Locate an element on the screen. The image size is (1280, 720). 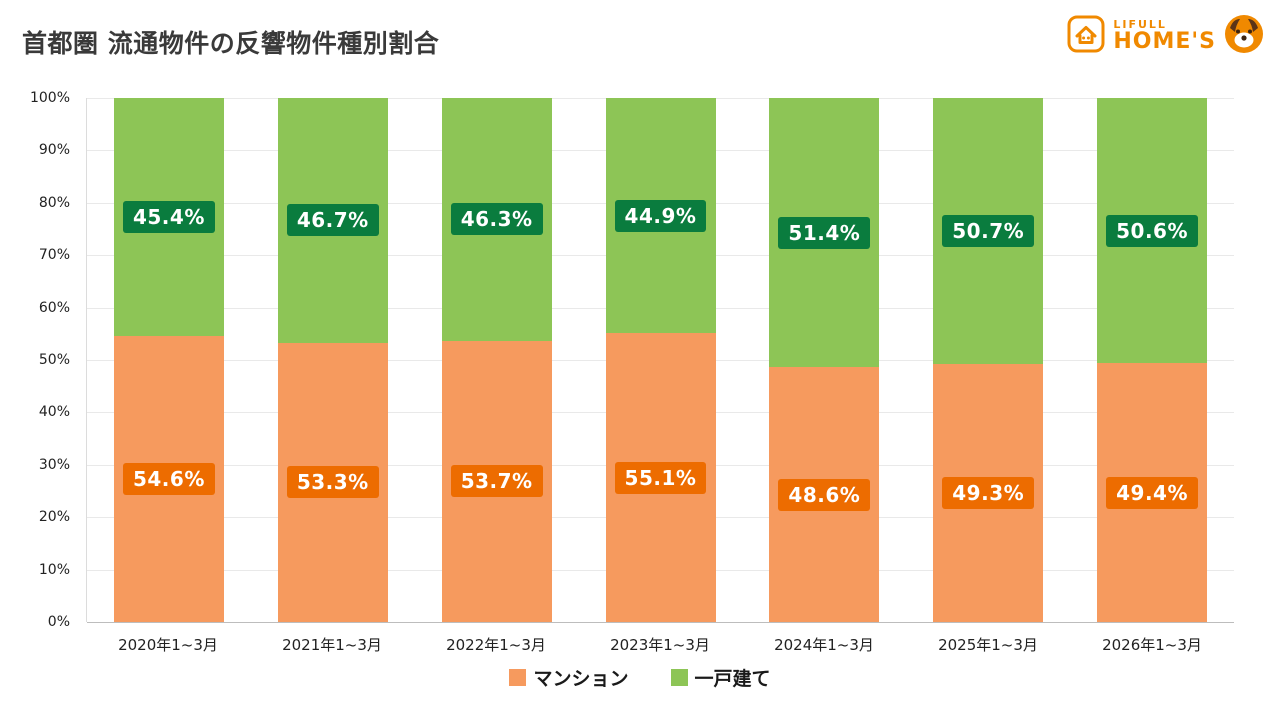
bar-segment-kodate: 45.4% is located at coordinates (168, 217).